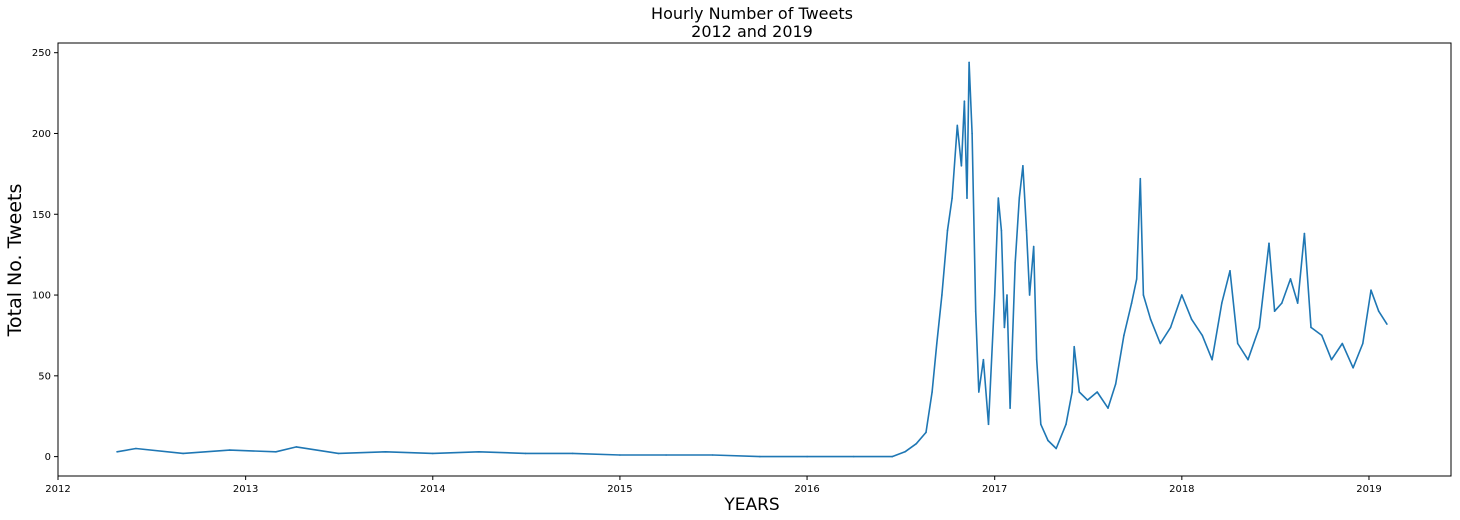  Describe the element at coordinates (15, 261) in the screenshot. I see `y-axis-label: Total No. Tweets` at that location.